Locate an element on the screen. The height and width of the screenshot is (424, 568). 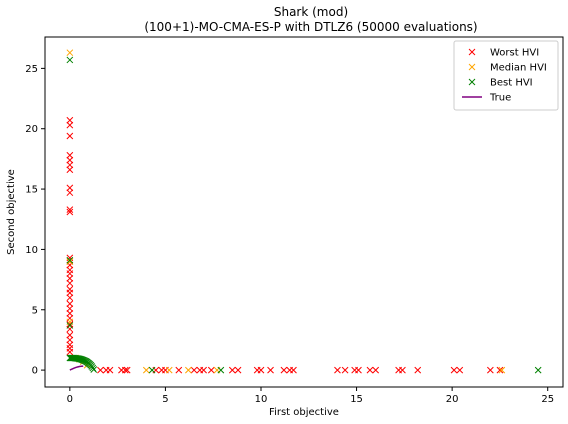
legend-item: True is located at coordinates (486, 98).